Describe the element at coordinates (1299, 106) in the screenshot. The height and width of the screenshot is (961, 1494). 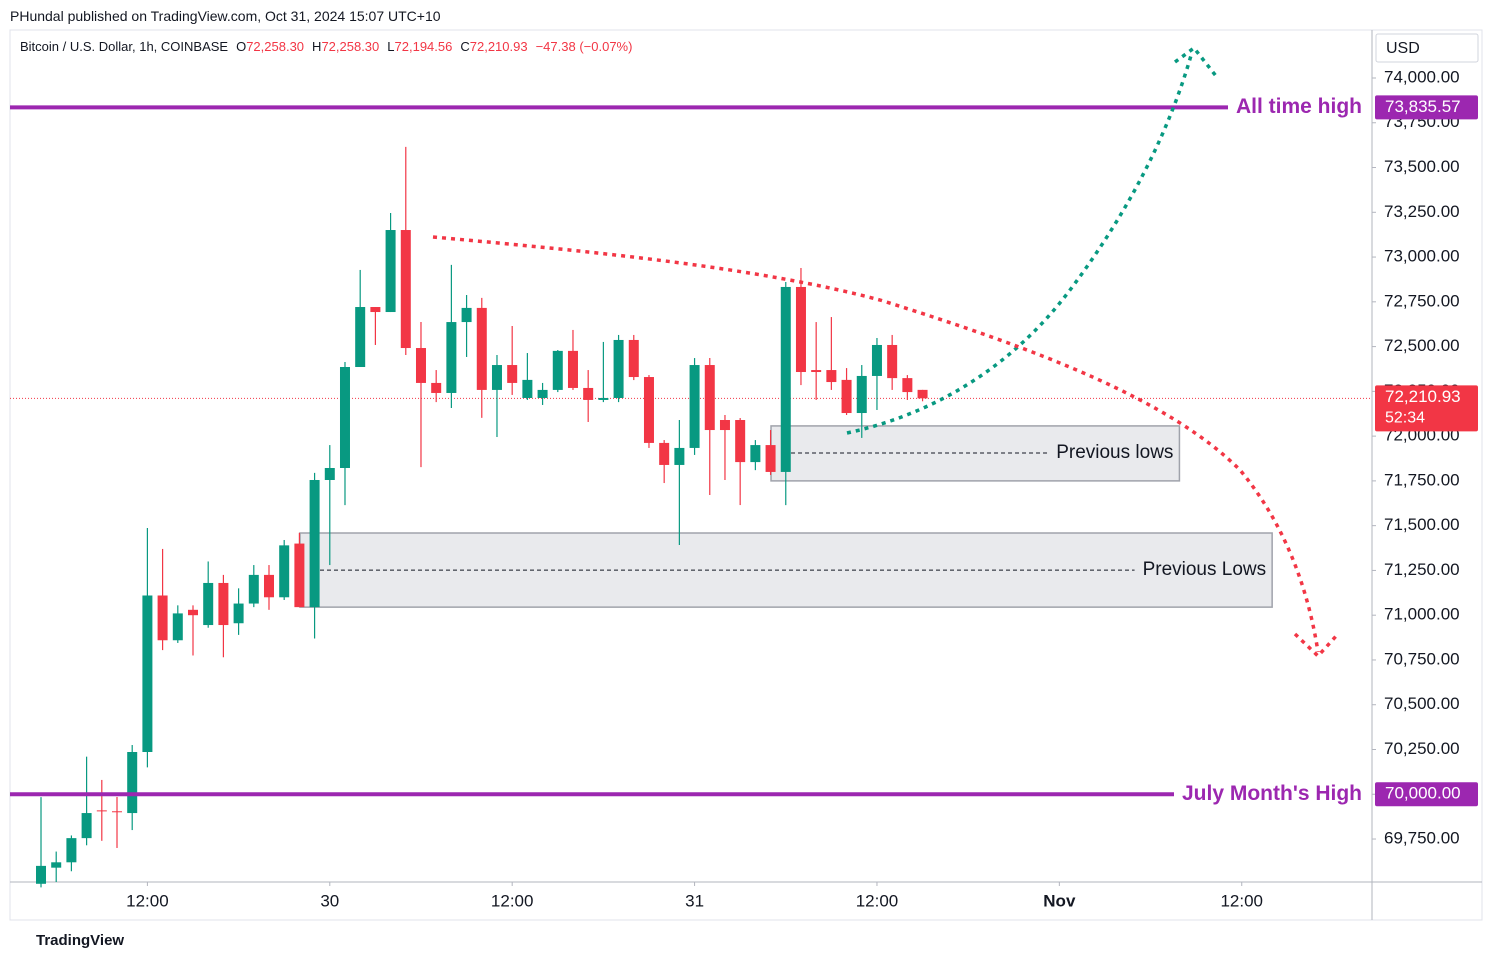
I see `level-label: All time high` at that location.